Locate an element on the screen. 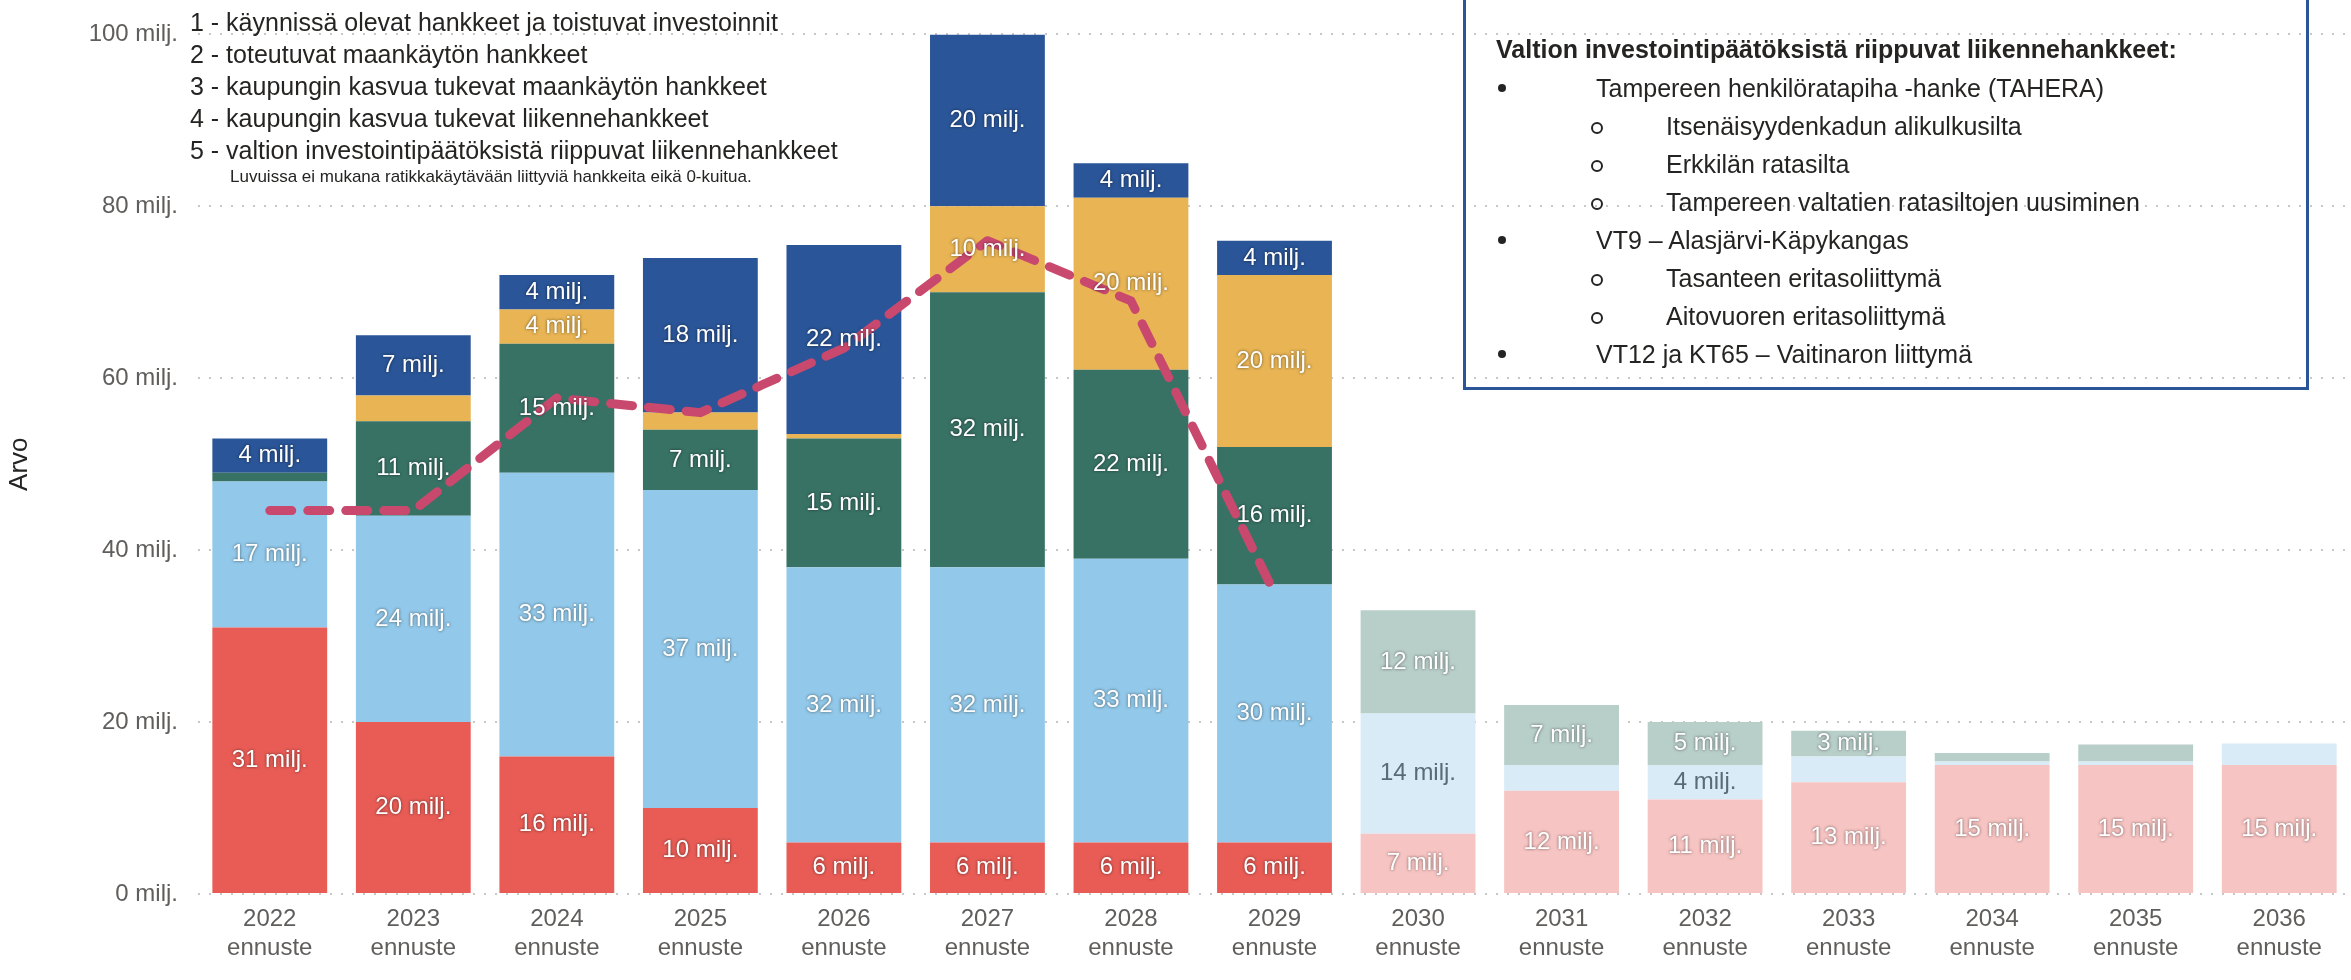  x-tick-label: 2032 ennuste is located at coordinates (1705, 932).